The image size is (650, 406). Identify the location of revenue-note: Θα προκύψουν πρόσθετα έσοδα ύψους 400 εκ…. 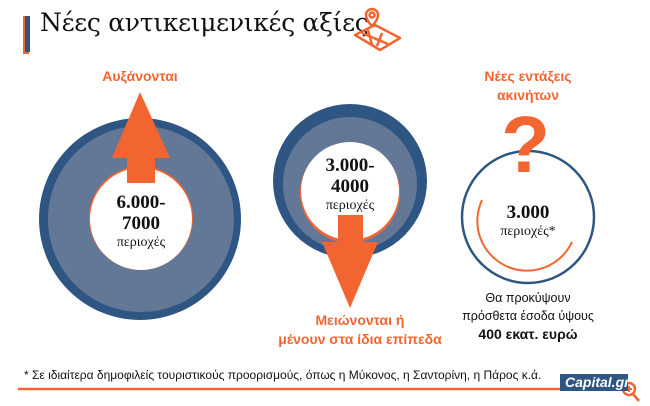
(528, 316).